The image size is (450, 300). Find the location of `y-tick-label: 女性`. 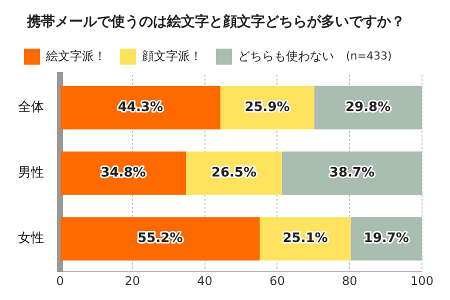

y-tick-label: 女性 is located at coordinates (31, 238).